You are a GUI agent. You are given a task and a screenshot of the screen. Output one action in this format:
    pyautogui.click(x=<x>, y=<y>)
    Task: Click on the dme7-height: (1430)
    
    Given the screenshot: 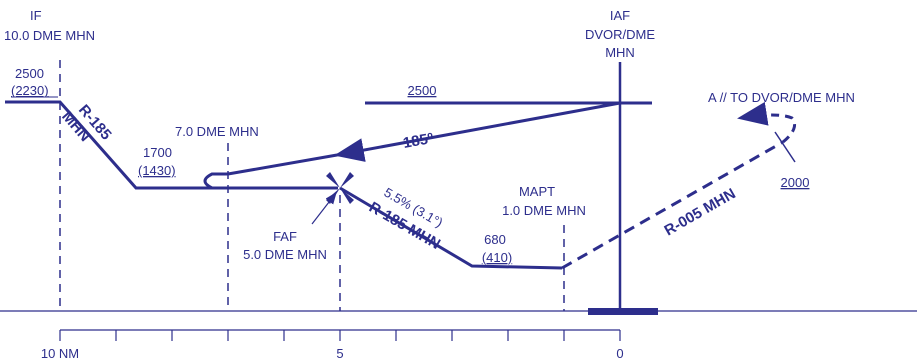 What is the action you would take?
    pyautogui.click(x=157, y=170)
    